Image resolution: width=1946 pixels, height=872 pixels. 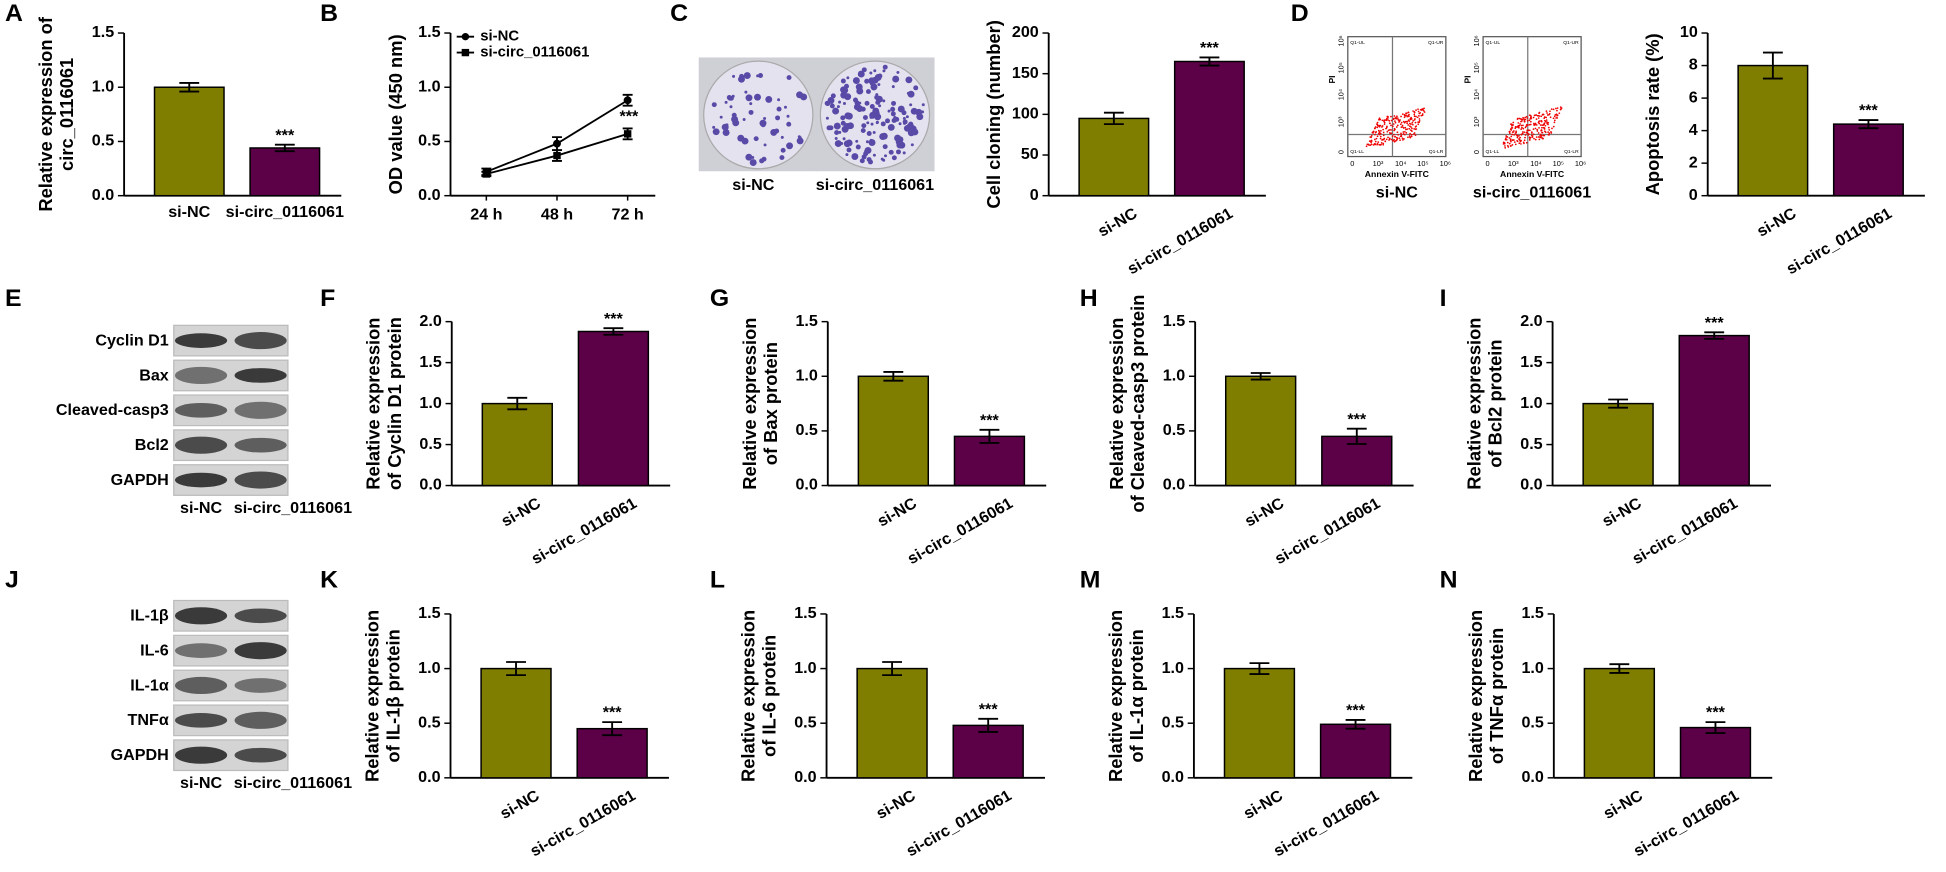 I want to click on panel-letter: I, so click(x=1443, y=298).